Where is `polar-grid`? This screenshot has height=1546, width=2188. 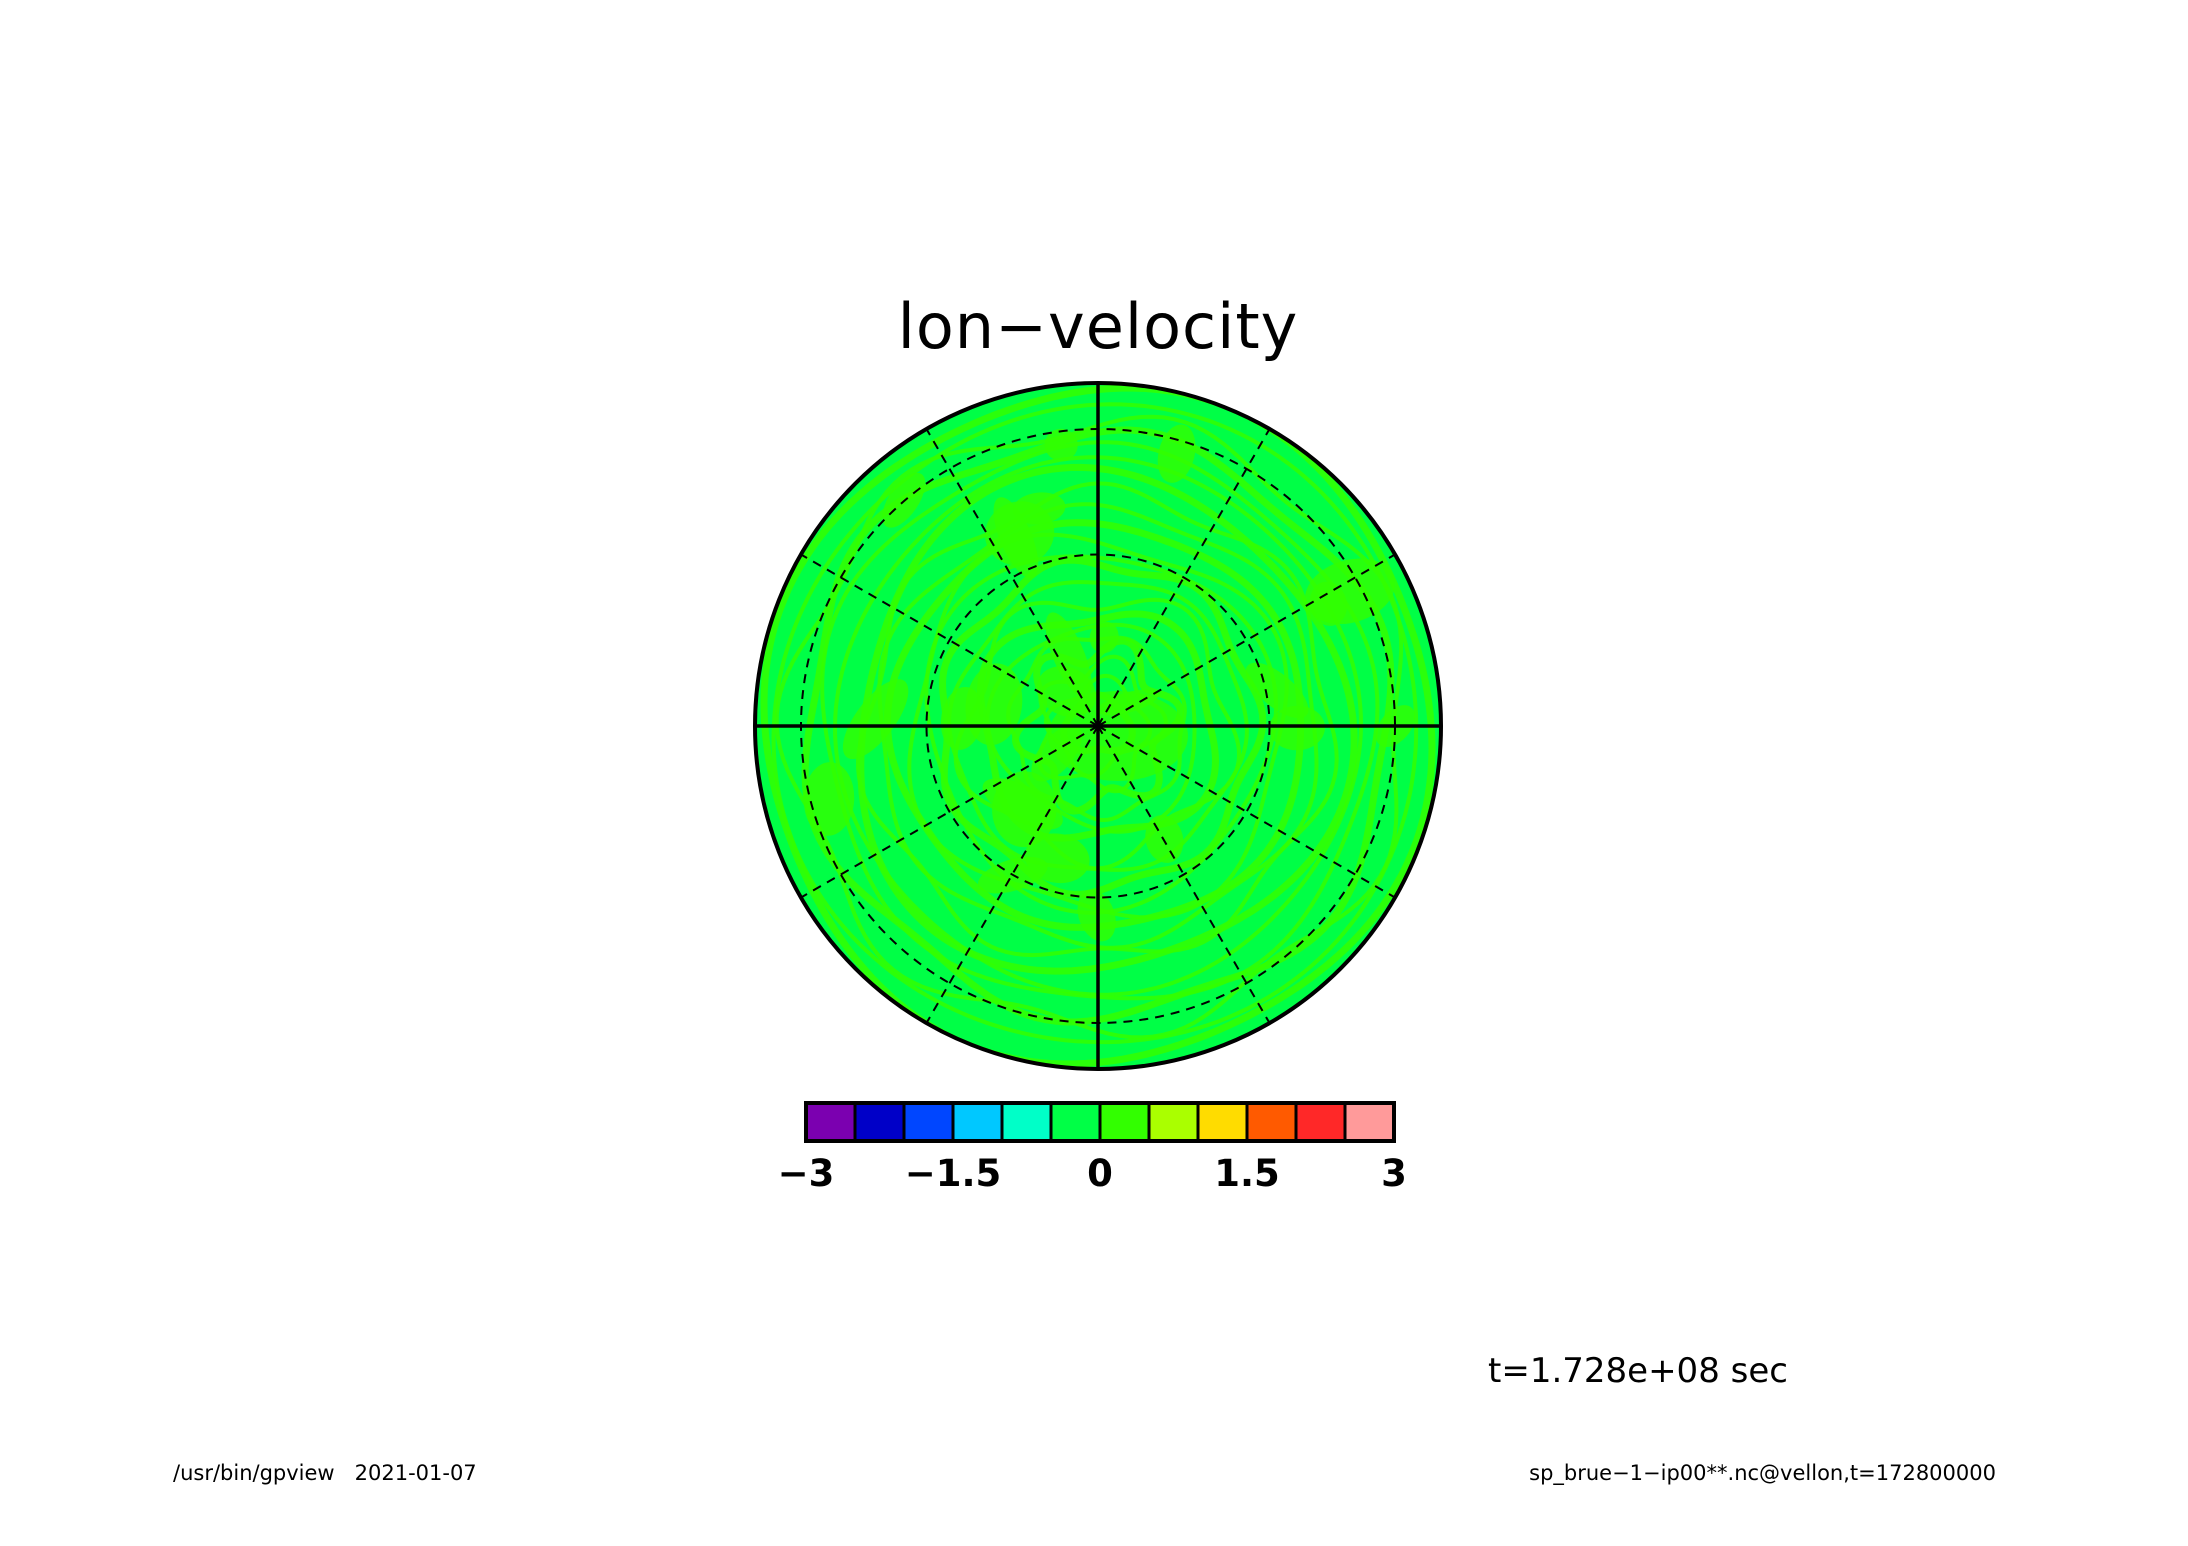
polar-grid is located at coordinates (1098, 726).